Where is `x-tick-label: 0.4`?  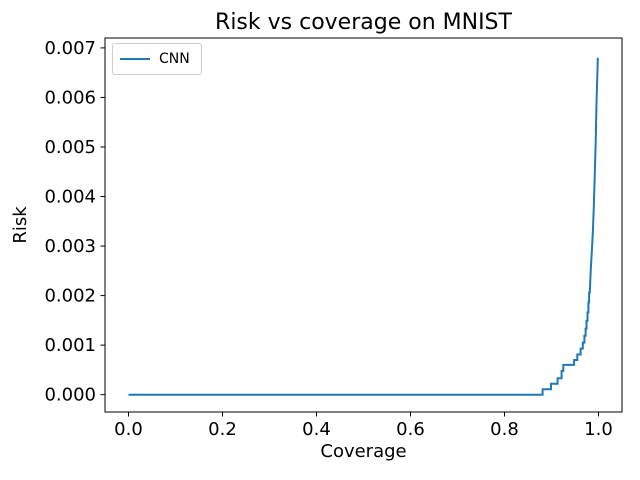
x-tick-label: 0.4 is located at coordinates (316, 429).